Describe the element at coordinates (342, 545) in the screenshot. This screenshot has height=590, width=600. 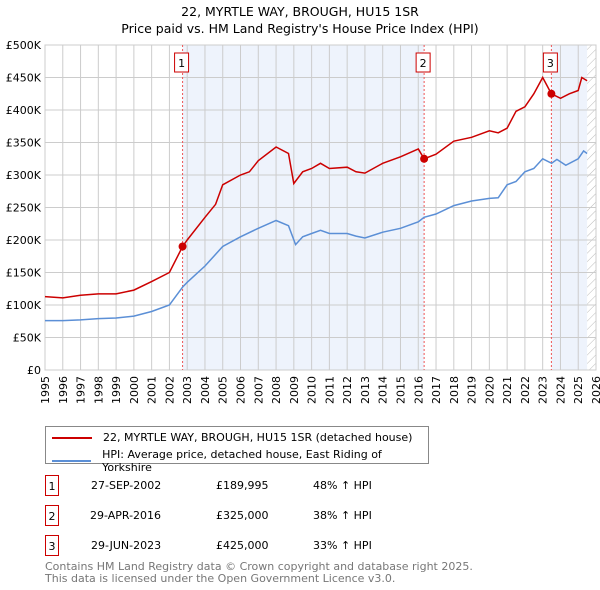
I see `sale-hpi-diff: 33% ↑ HPI` at that location.